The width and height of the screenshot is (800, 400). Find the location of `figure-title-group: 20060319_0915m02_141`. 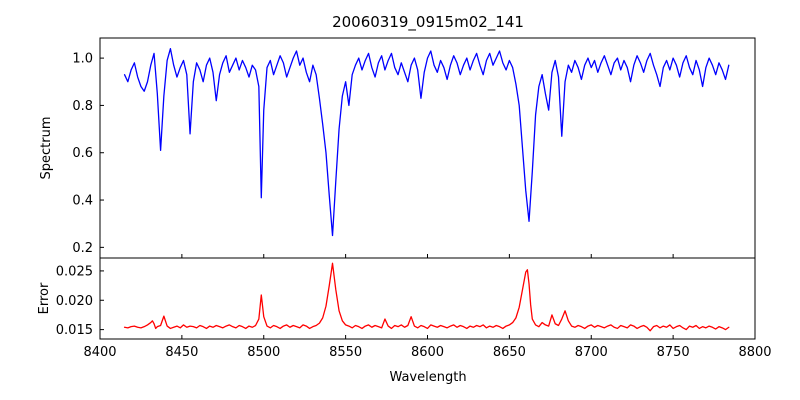

figure-title-group: 20060319_0915m02_141 is located at coordinates (428, 22).